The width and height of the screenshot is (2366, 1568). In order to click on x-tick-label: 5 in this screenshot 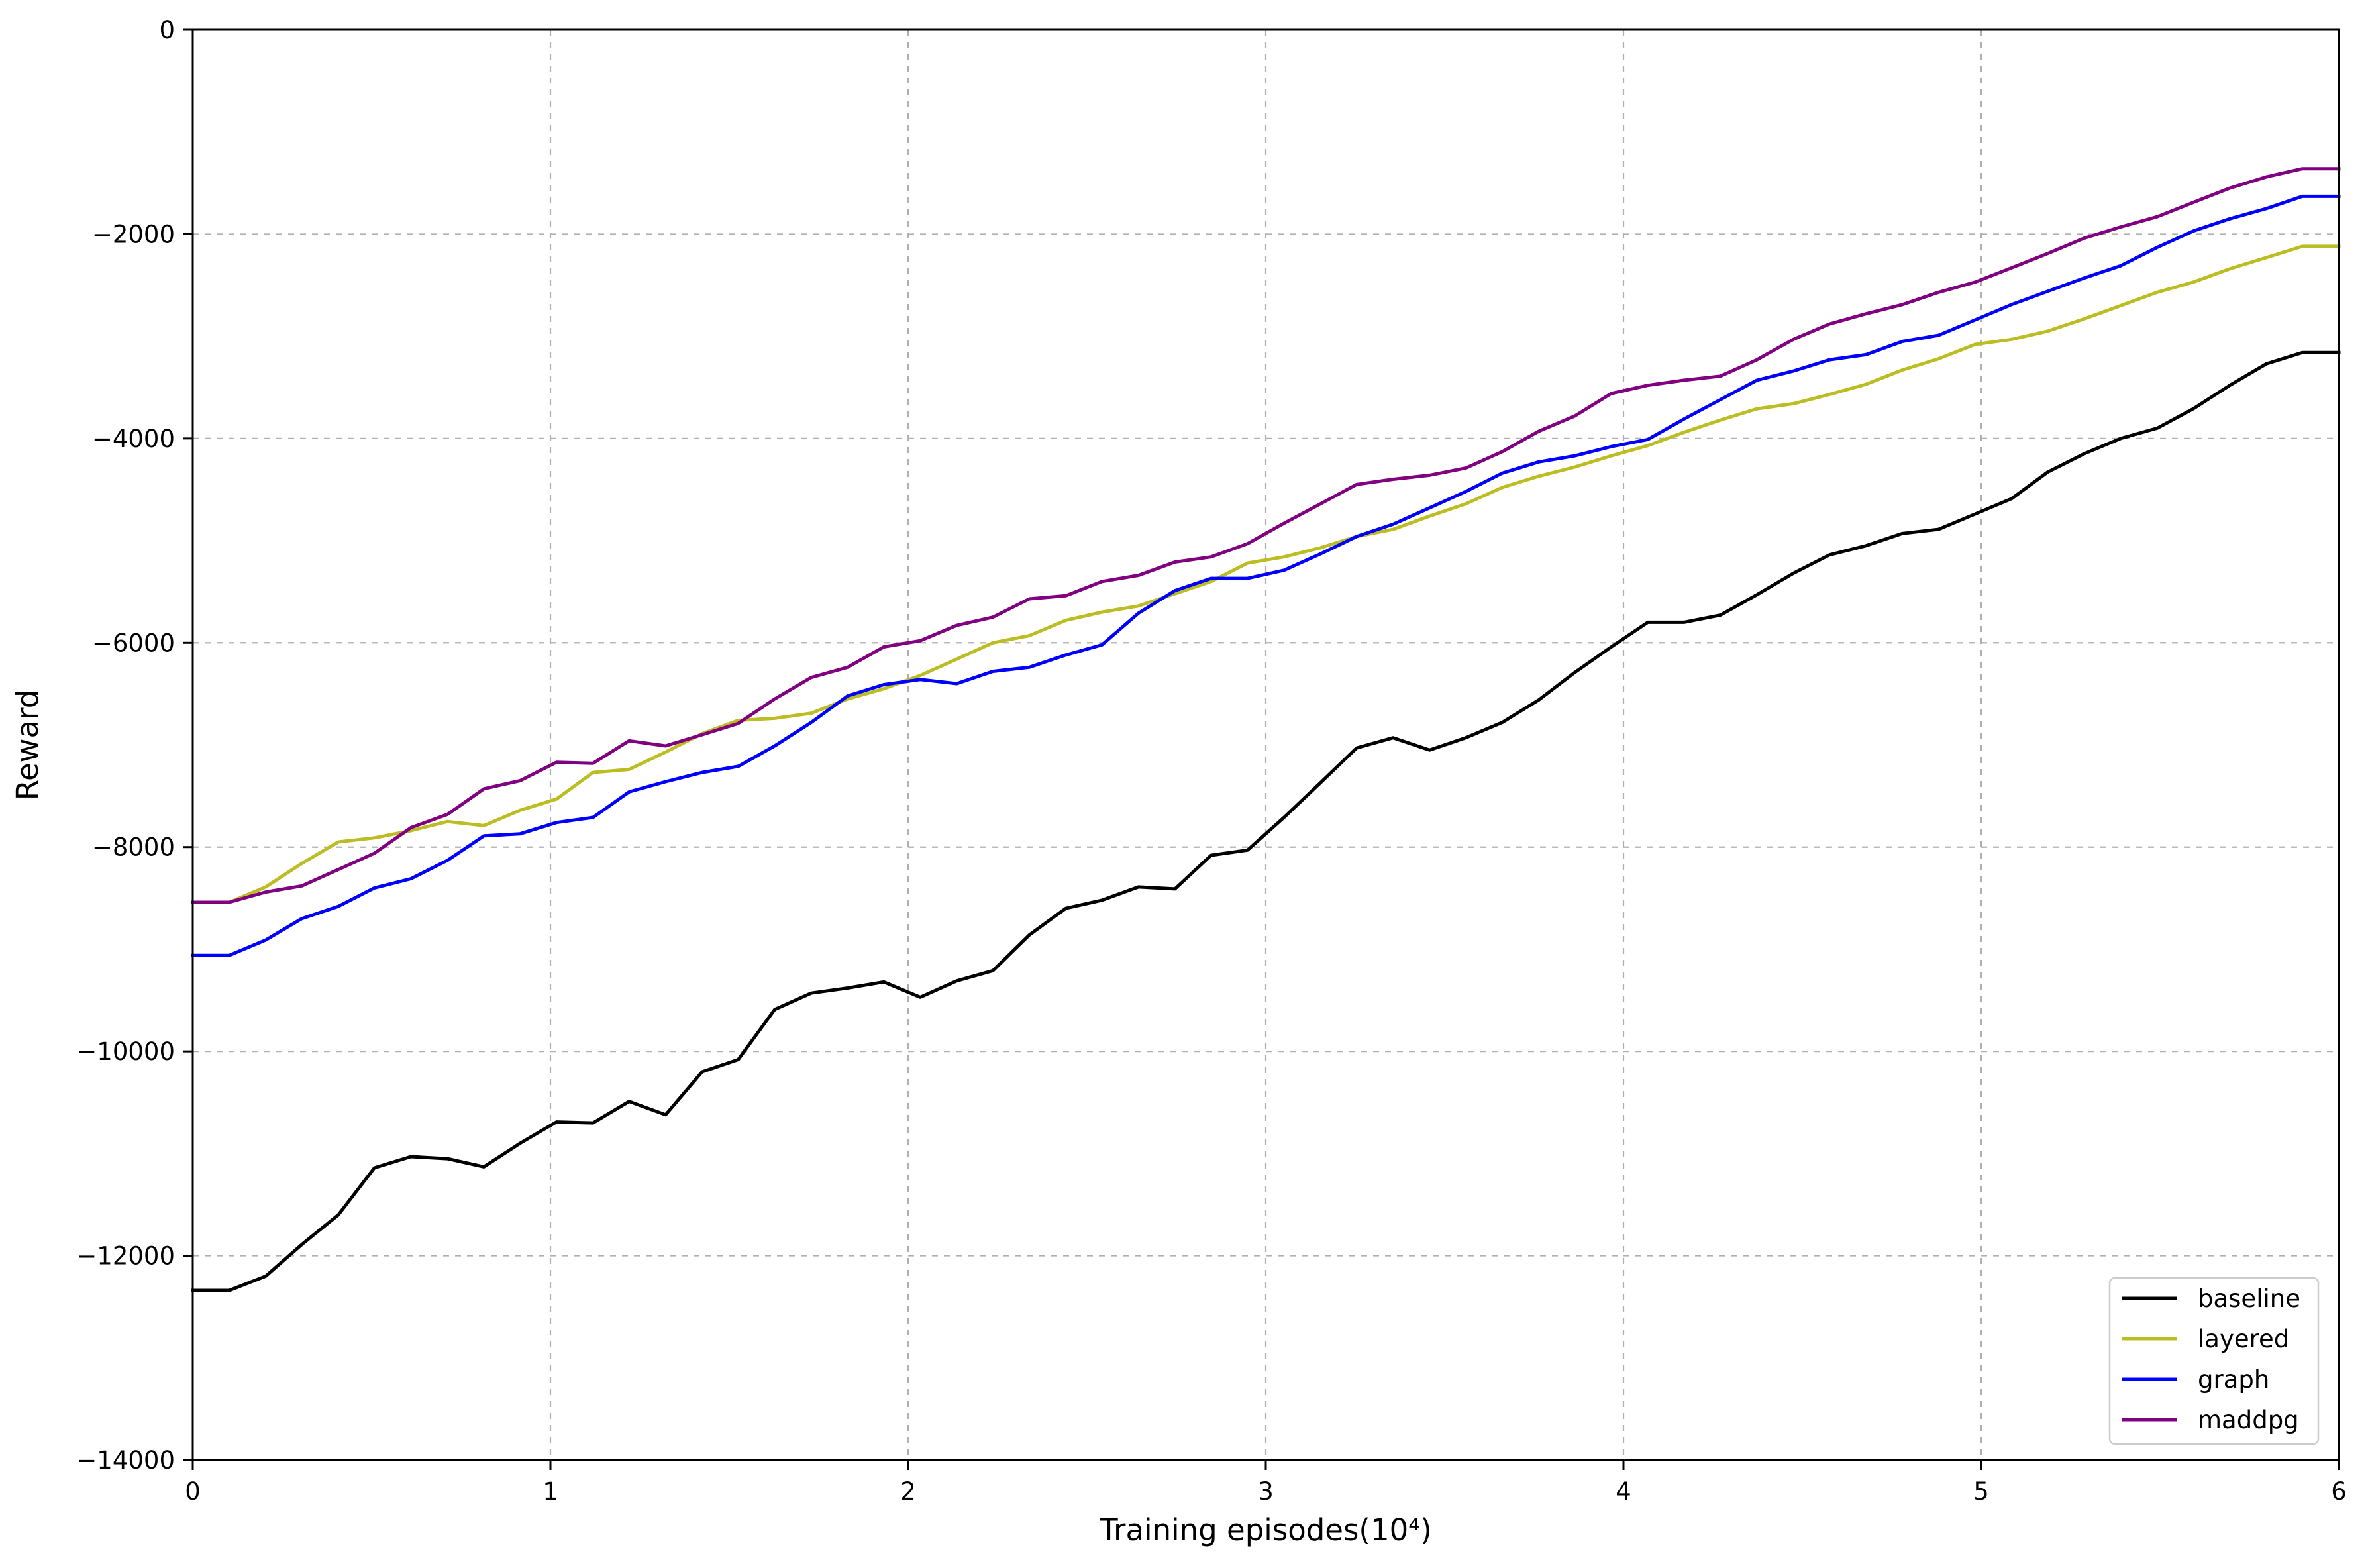, I will do `click(1981, 1491)`.